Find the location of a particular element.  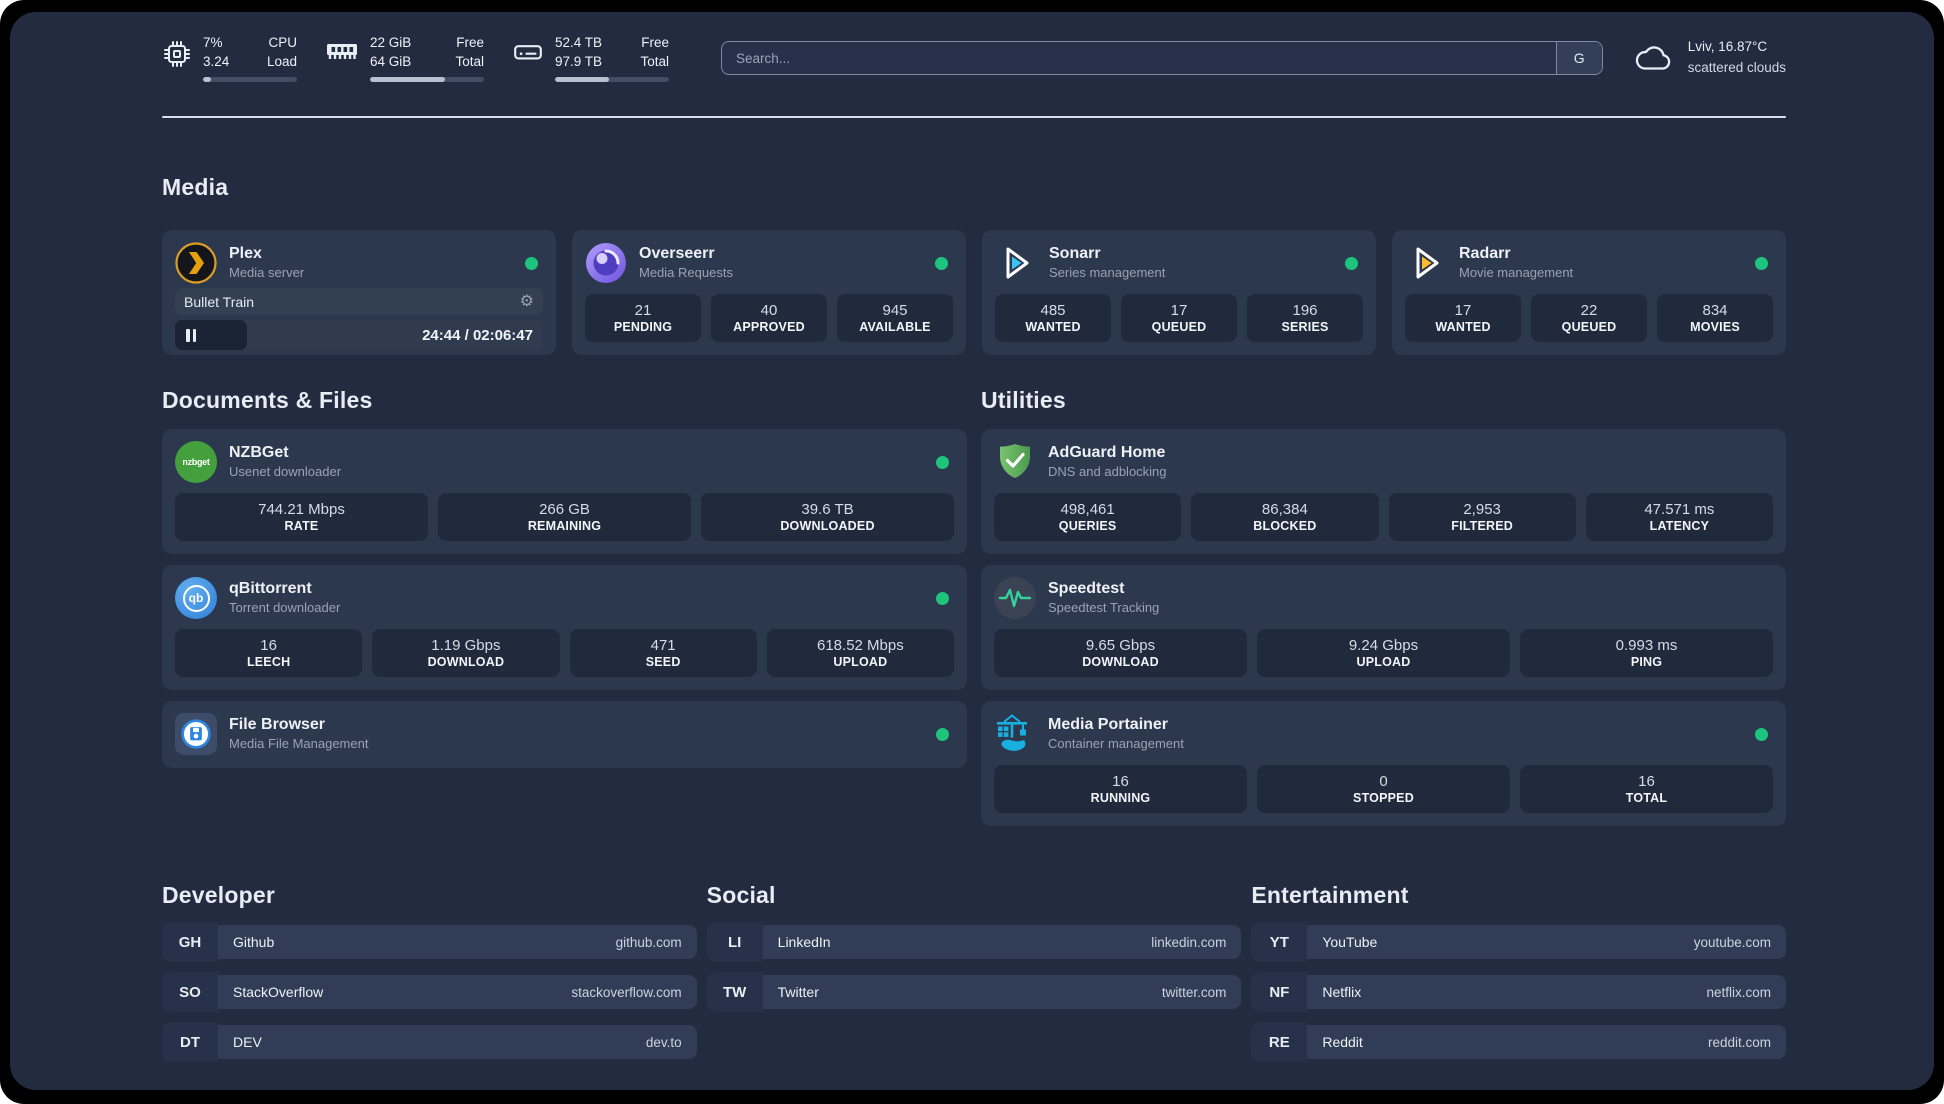

stat-label: REMAINING is located at coordinates (564, 526).